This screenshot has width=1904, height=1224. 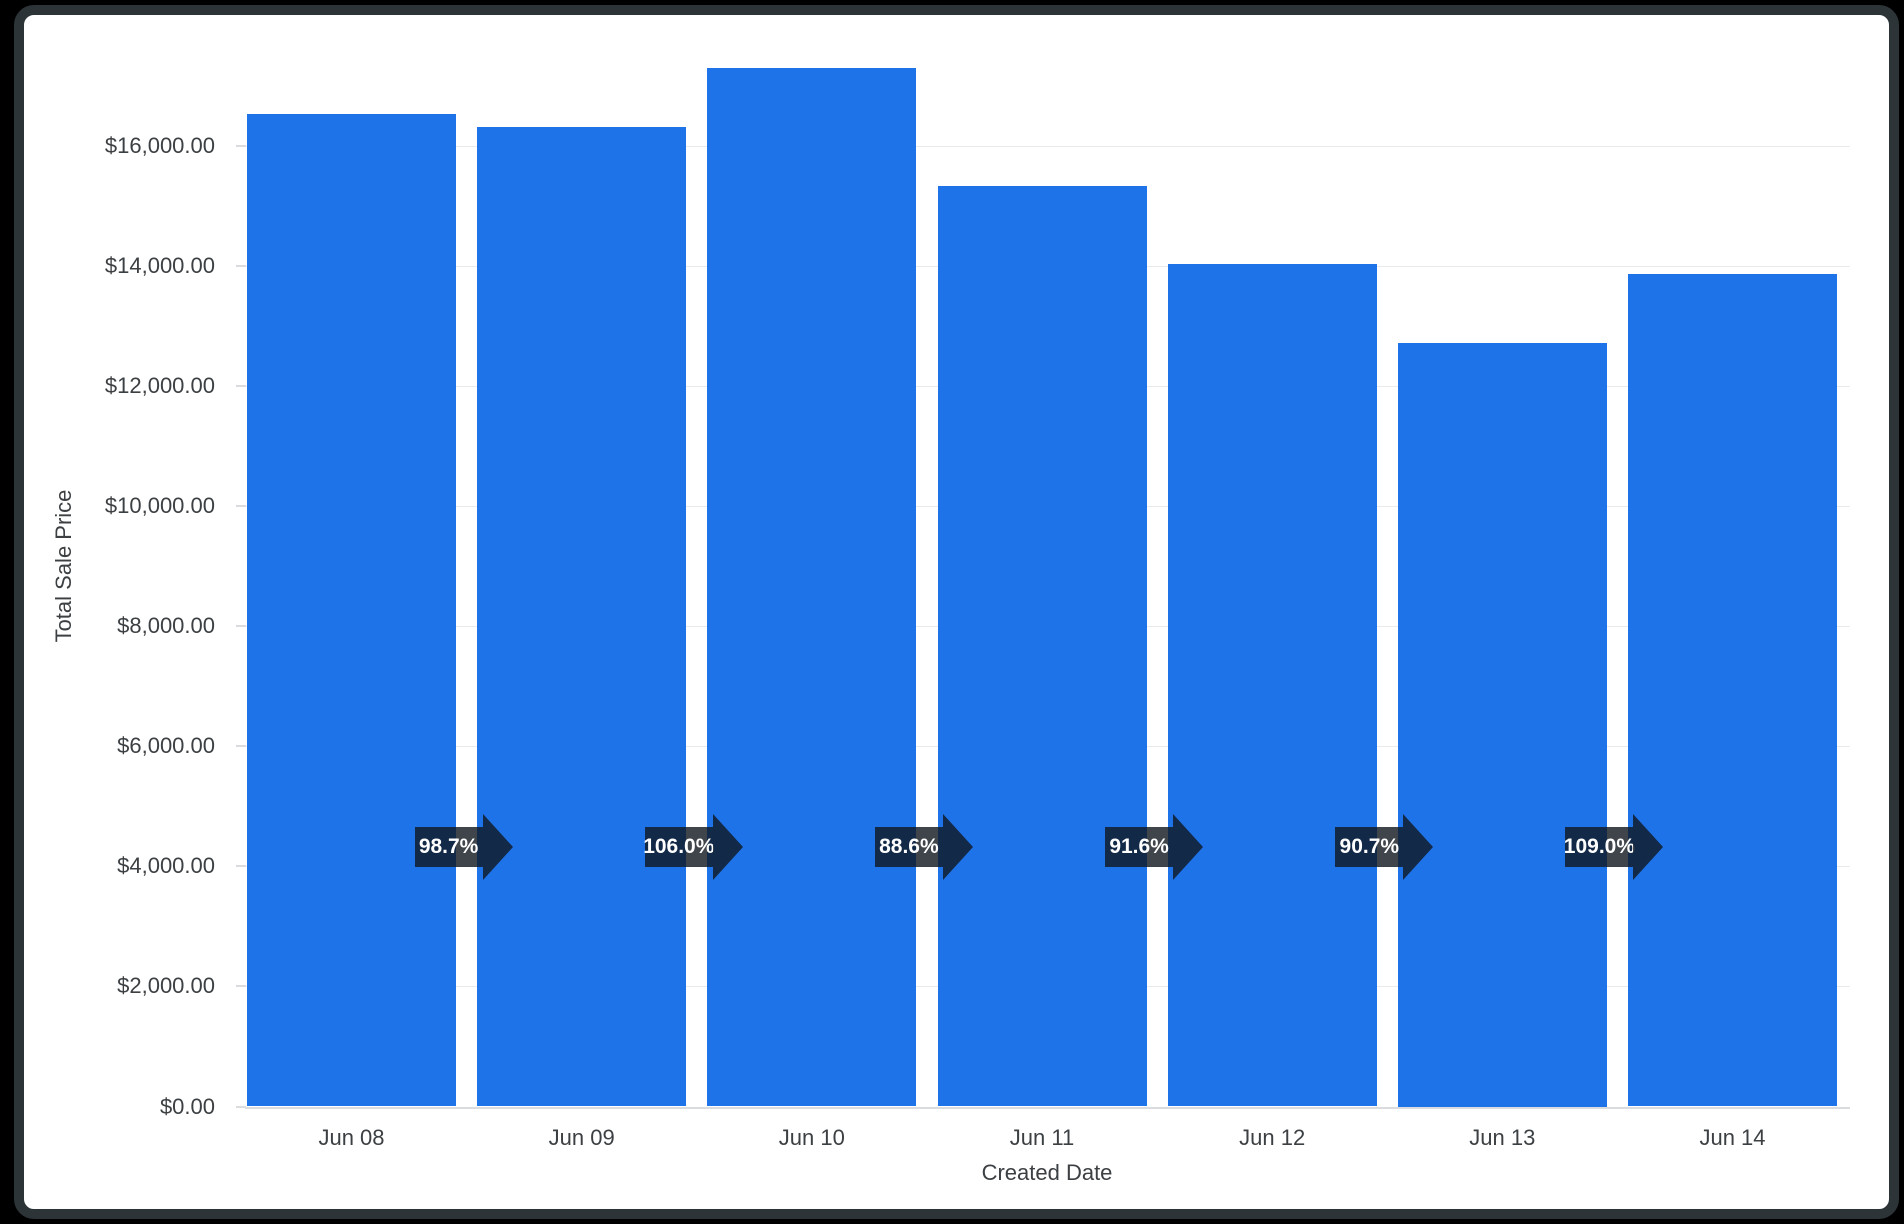 What do you see at coordinates (1047, 1172) in the screenshot?
I see `x-axis-title: Created Date` at bounding box center [1047, 1172].